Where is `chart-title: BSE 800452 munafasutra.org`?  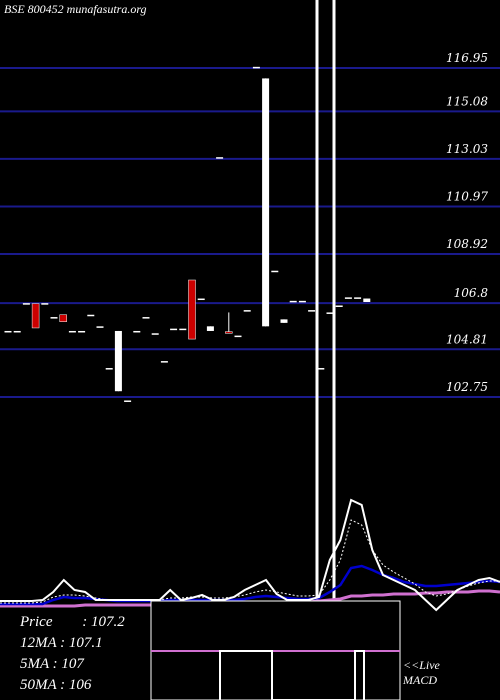
chart-title: BSE 800452 munafasutra.org is located at coordinates (75, 9).